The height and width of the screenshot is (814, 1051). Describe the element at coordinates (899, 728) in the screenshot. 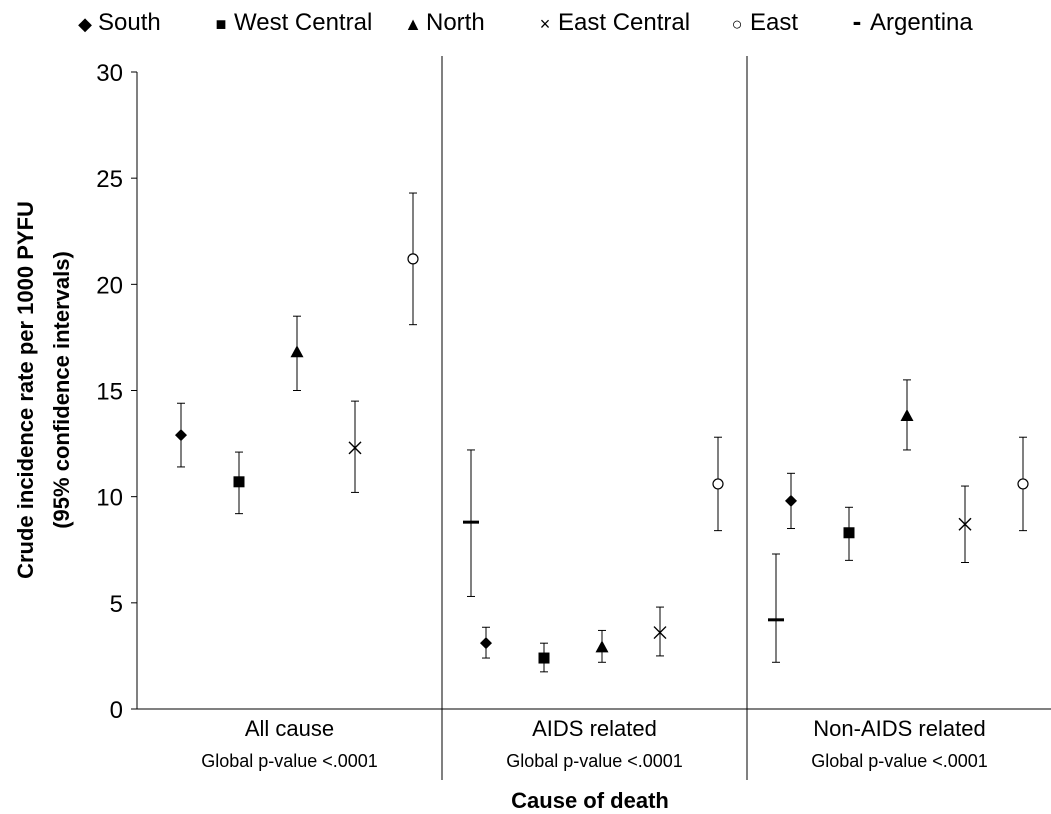

I see `category-label: Non-AIDS related` at that location.